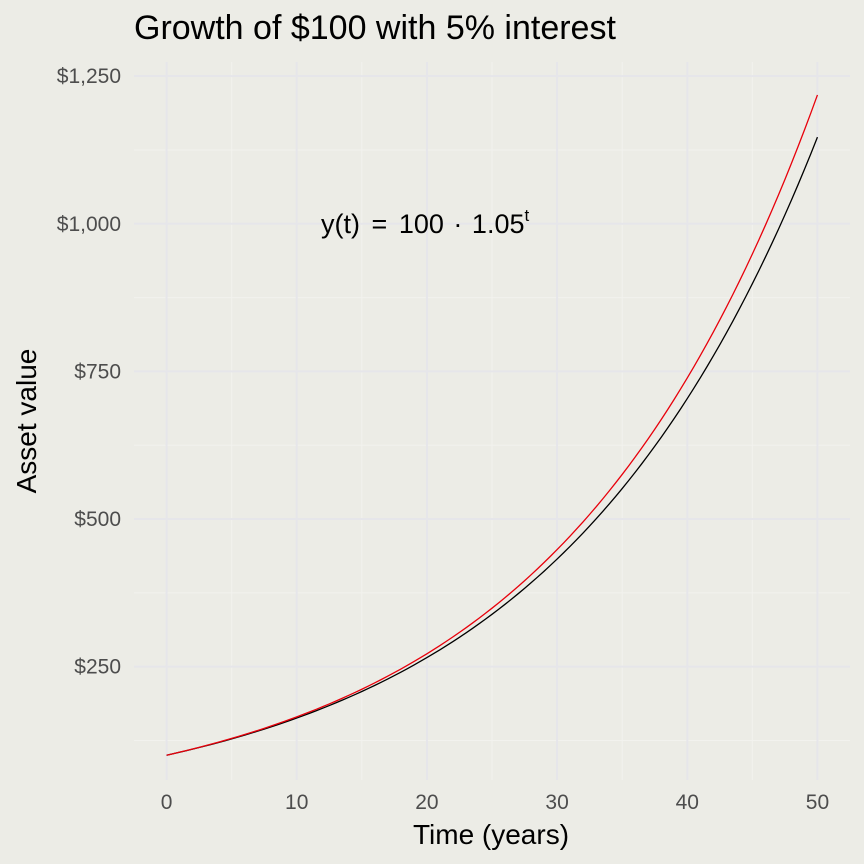 Image resolution: width=864 pixels, height=864 pixels. I want to click on x-tick-label: 30, so click(556, 802).